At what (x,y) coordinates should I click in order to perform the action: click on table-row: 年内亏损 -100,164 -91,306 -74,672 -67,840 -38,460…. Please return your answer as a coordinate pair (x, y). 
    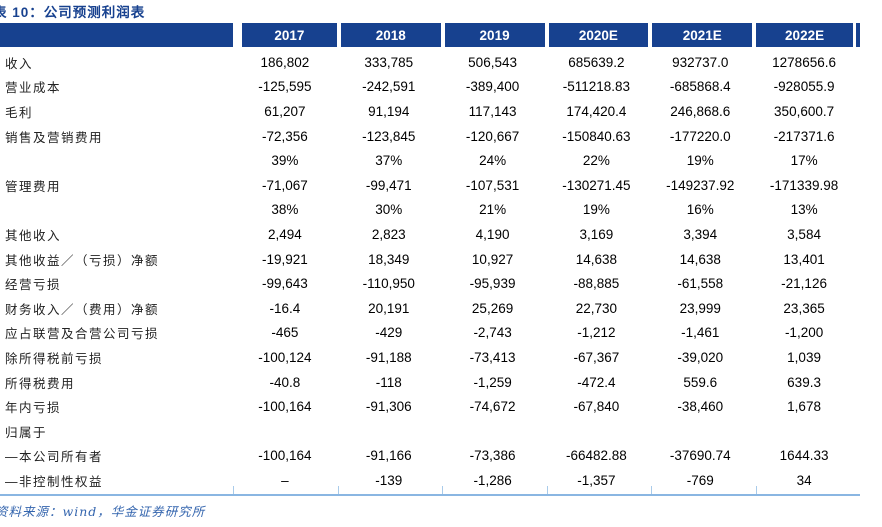
    Looking at the image, I should click on (430, 406).